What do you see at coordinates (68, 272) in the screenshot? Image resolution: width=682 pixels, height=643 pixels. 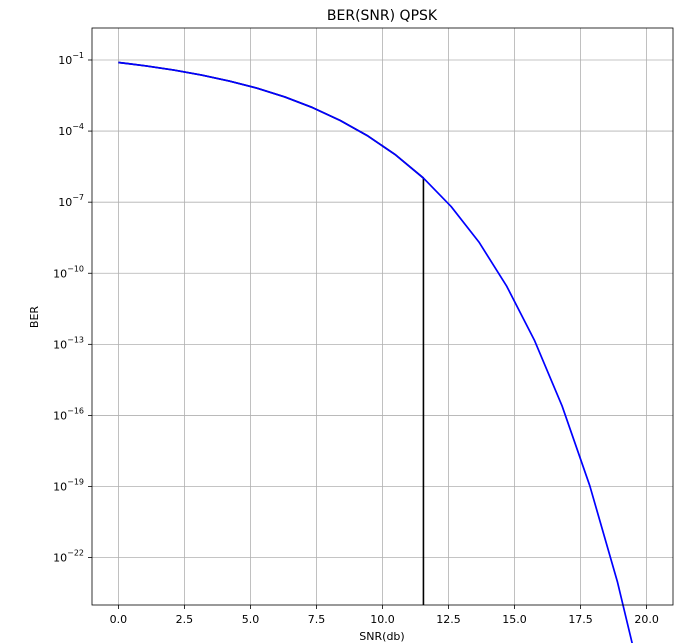 I see `y-tick-label: 10⁻¹⁰` at bounding box center [68, 272].